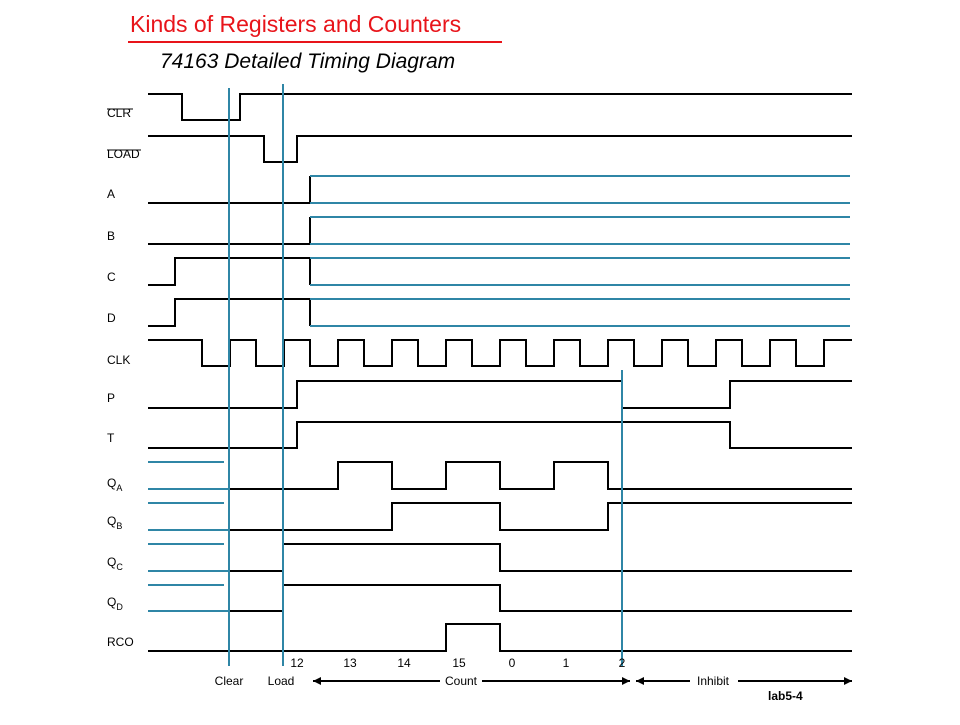 The height and width of the screenshot is (725, 960). I want to click on signal-subscript: B, so click(119, 526).